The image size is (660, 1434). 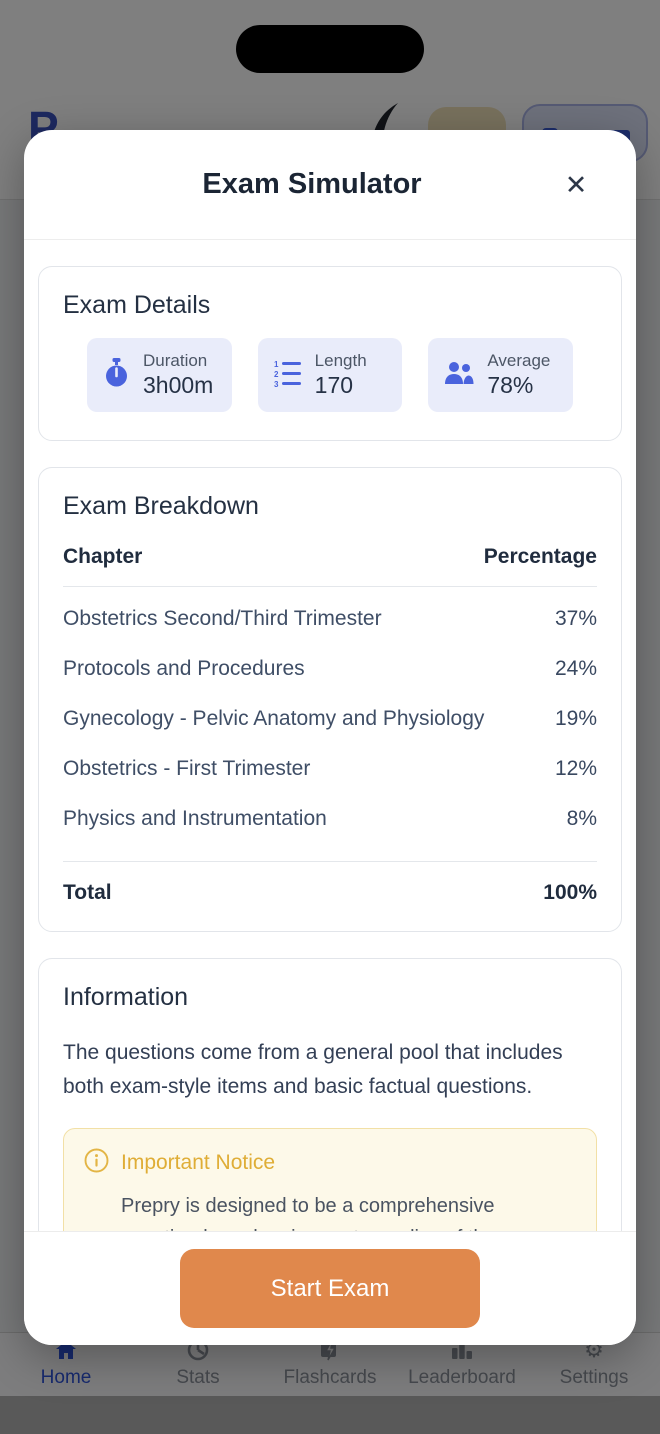 I want to click on people-icon, so click(x=459, y=375).